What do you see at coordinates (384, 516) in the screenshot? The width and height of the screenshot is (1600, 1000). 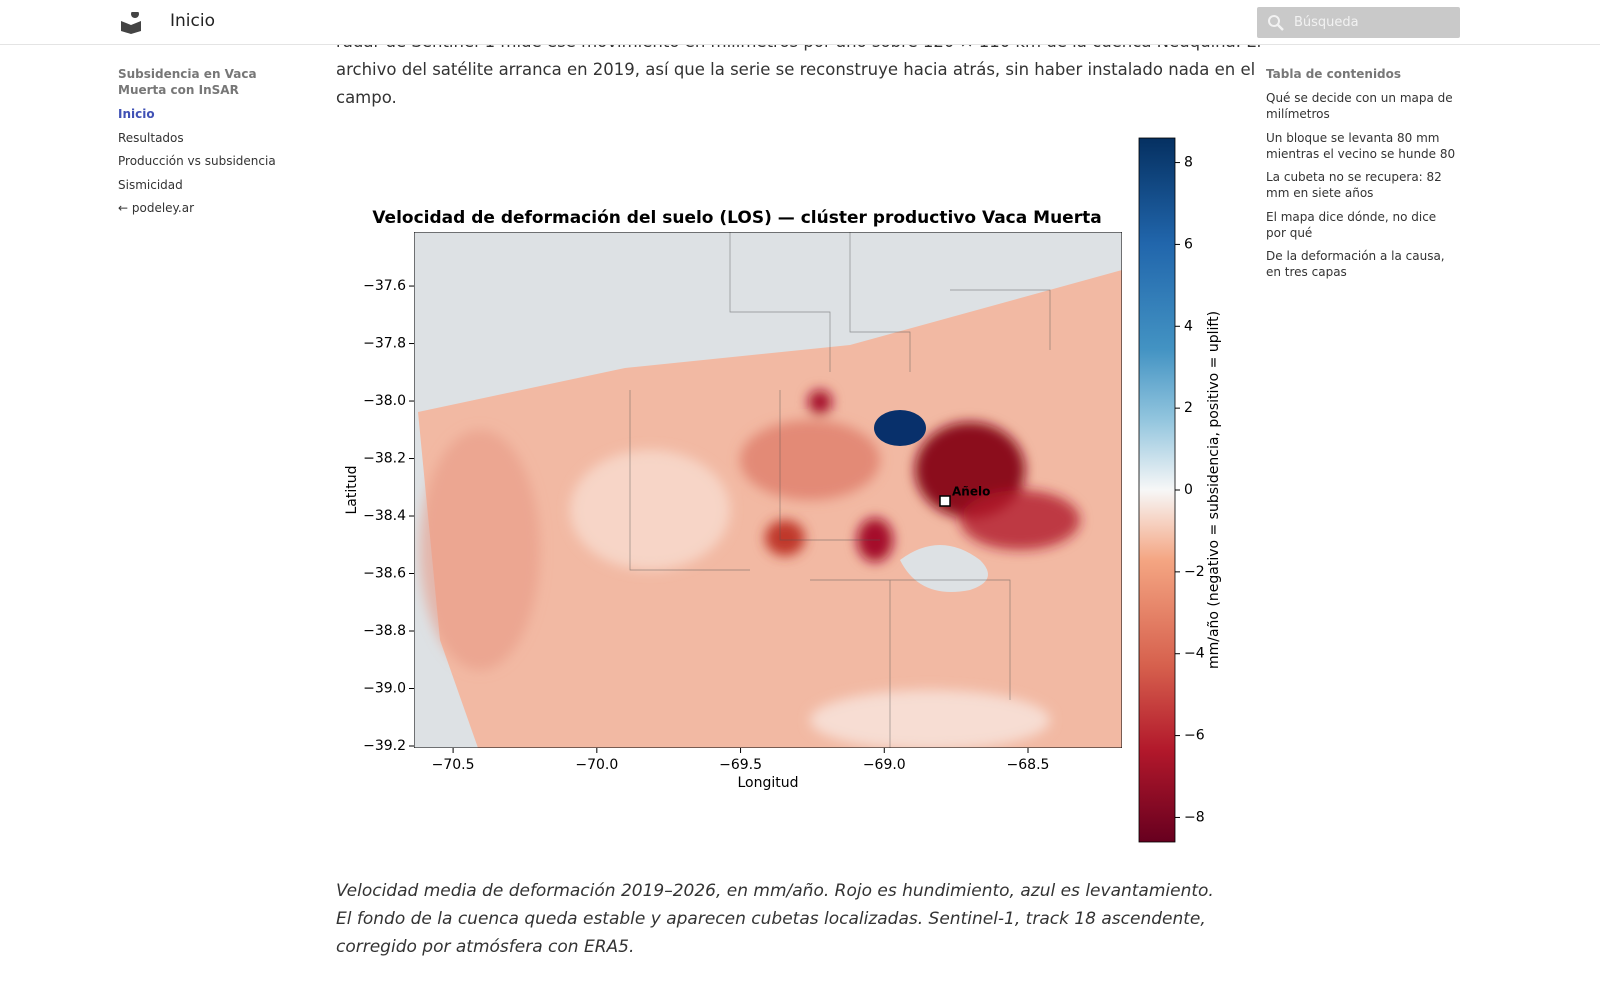 I see `y-tick-label: −38.4` at bounding box center [384, 516].